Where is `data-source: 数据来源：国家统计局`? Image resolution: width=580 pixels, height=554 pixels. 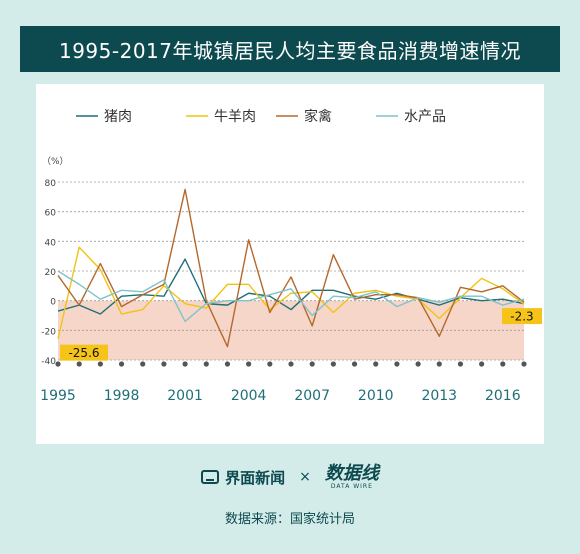 data-source: 数据来源：国家统计局 is located at coordinates (289, 519).